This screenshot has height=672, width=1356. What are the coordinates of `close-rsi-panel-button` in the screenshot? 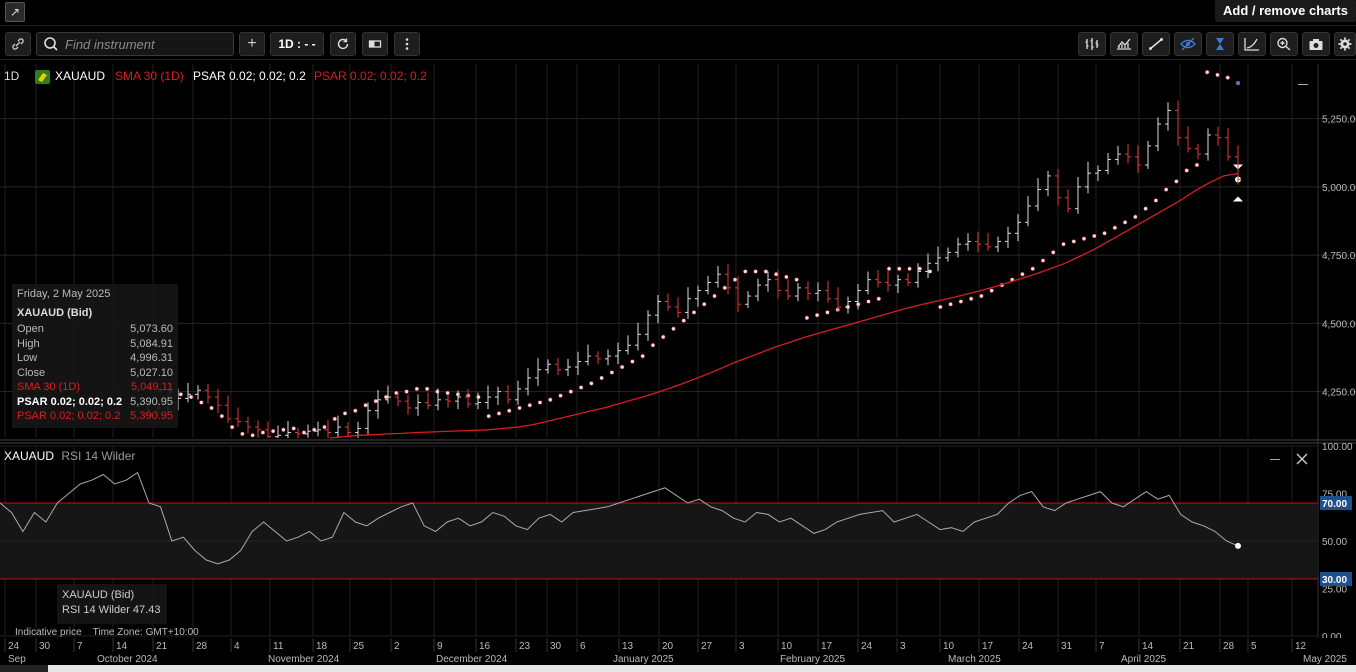 It's located at (1302, 459).